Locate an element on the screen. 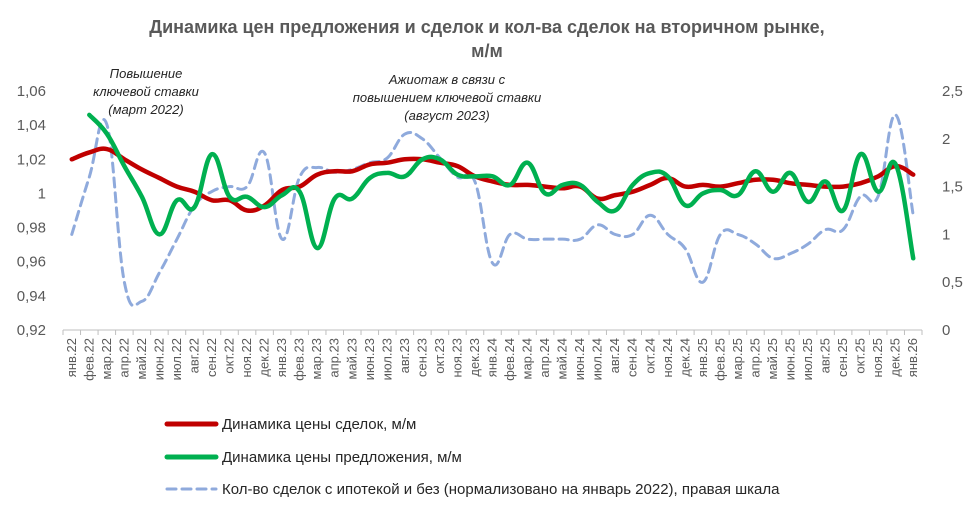  annotation-line: повышением ключевой ставки is located at coordinates (447, 97).